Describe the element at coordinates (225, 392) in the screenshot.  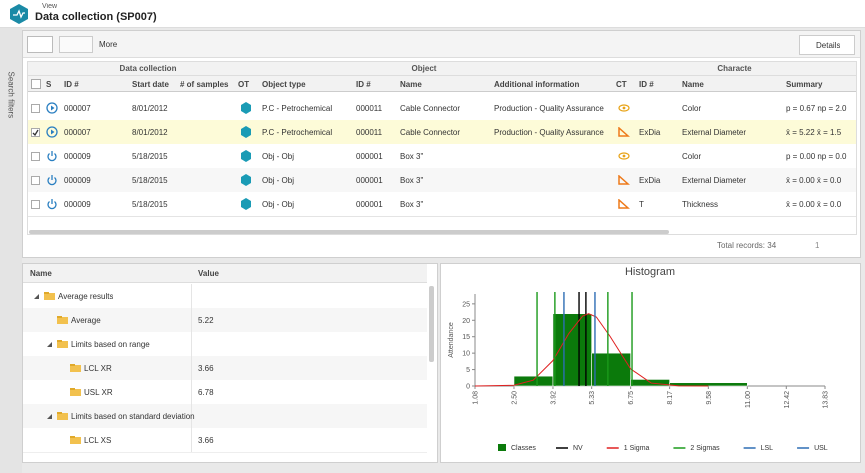
I see `tree-row: USL XR 6.78` at that location.